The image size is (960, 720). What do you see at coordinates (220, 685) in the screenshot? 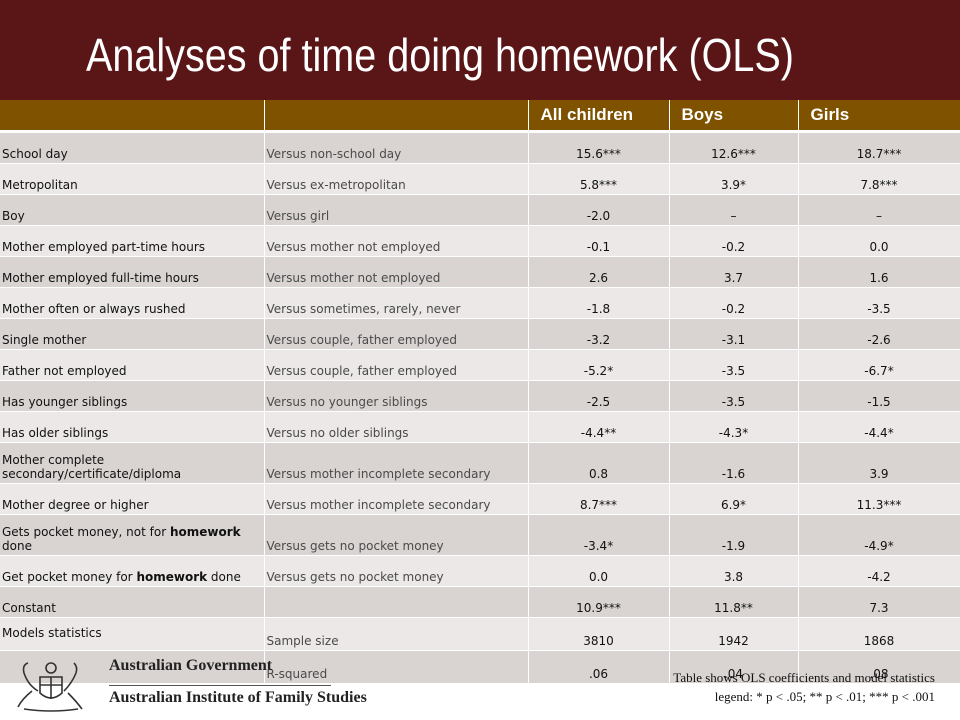
I see `logo-divider` at bounding box center [220, 685].